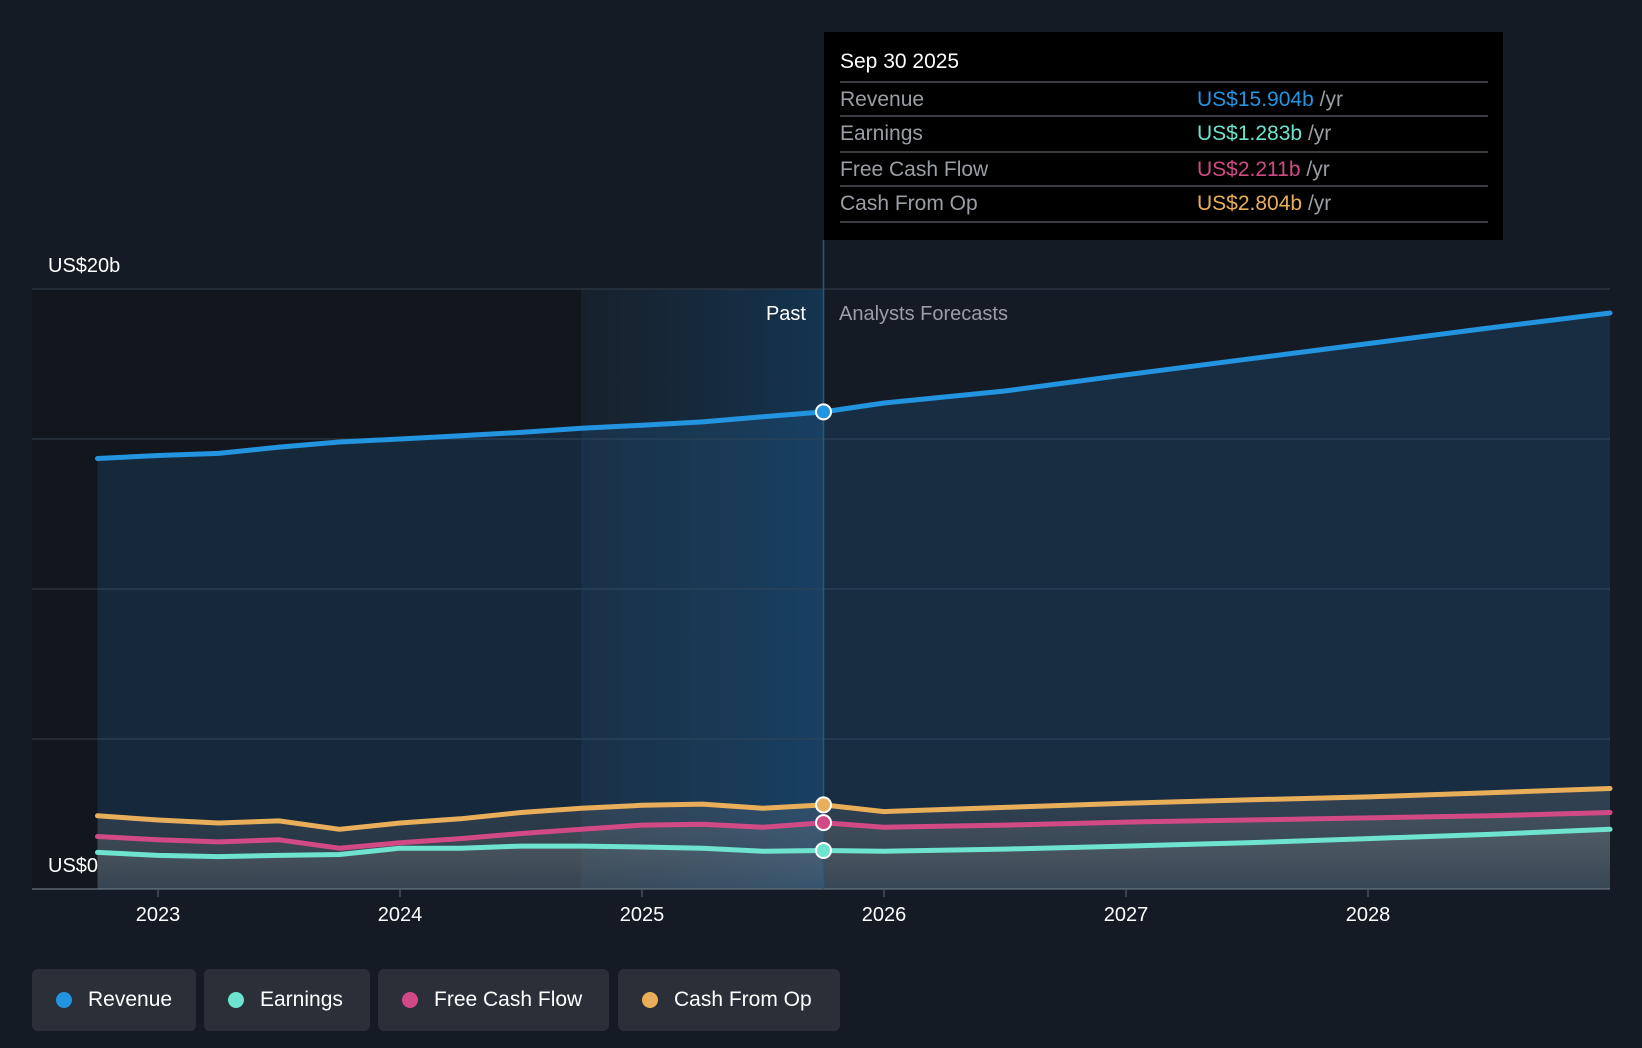  Describe the element at coordinates (881, 133) in the screenshot. I see `tooltip-label: Earnings` at that location.